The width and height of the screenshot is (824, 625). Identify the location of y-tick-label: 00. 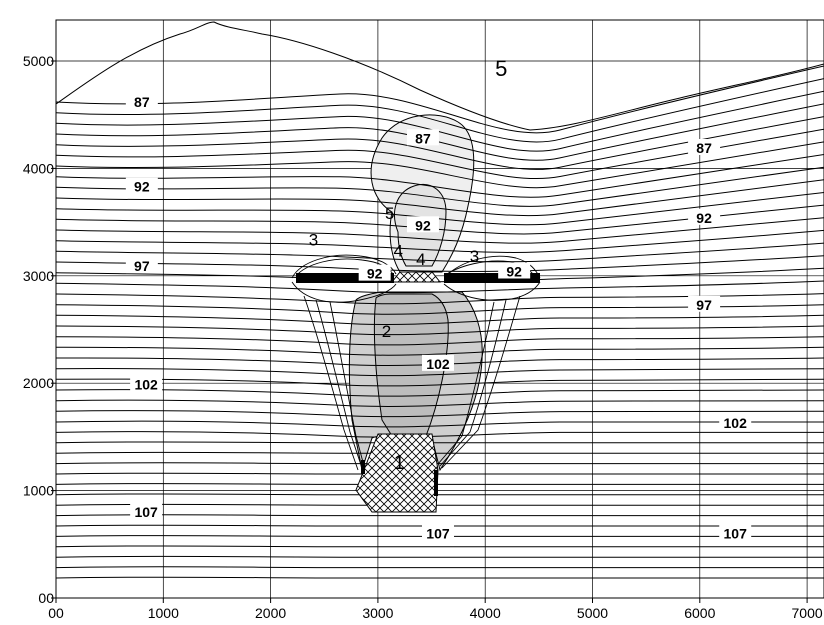
(46, 598).